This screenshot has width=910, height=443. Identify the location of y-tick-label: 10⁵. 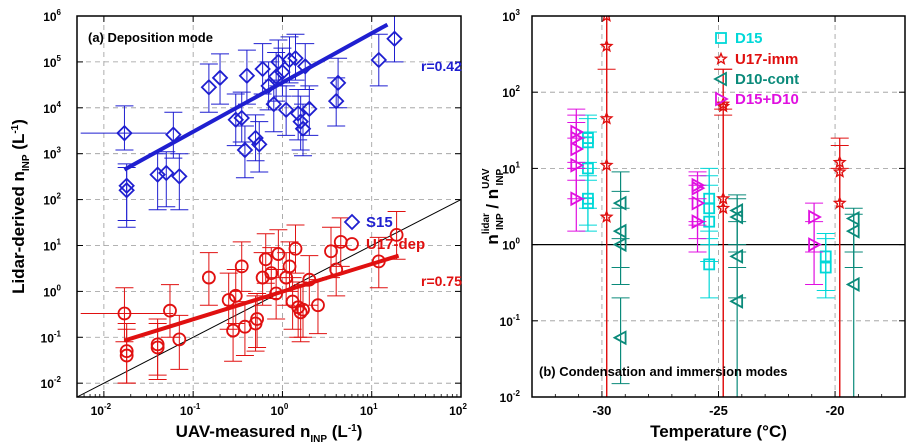
(52, 62).